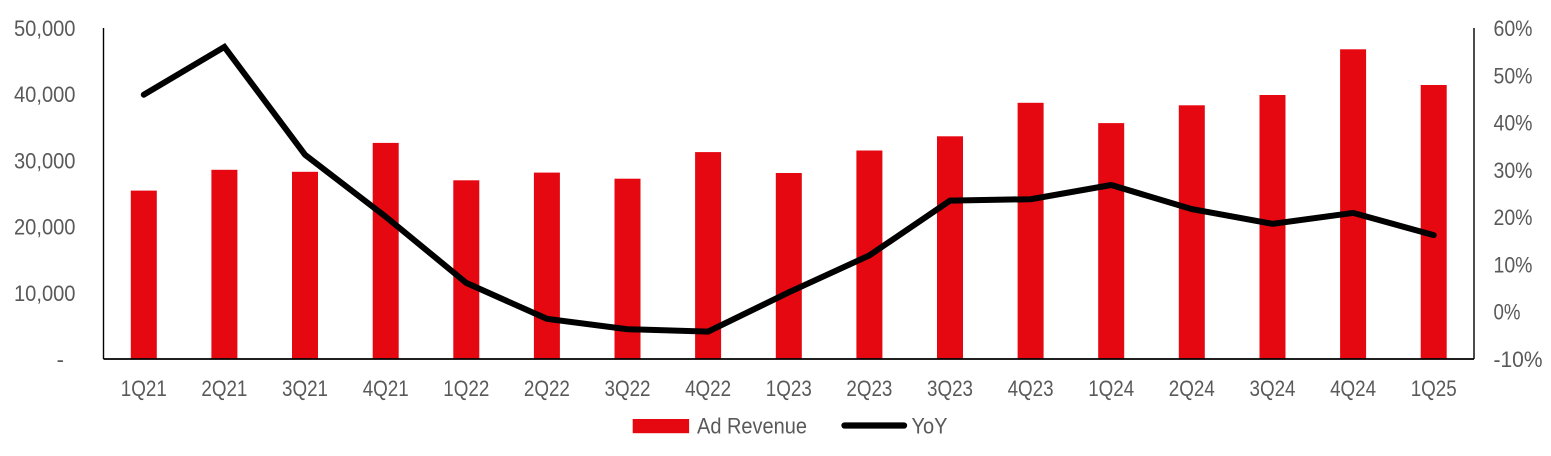  Describe the element at coordinates (1513, 75) in the screenshot. I see `svg-text: 50%` at that location.